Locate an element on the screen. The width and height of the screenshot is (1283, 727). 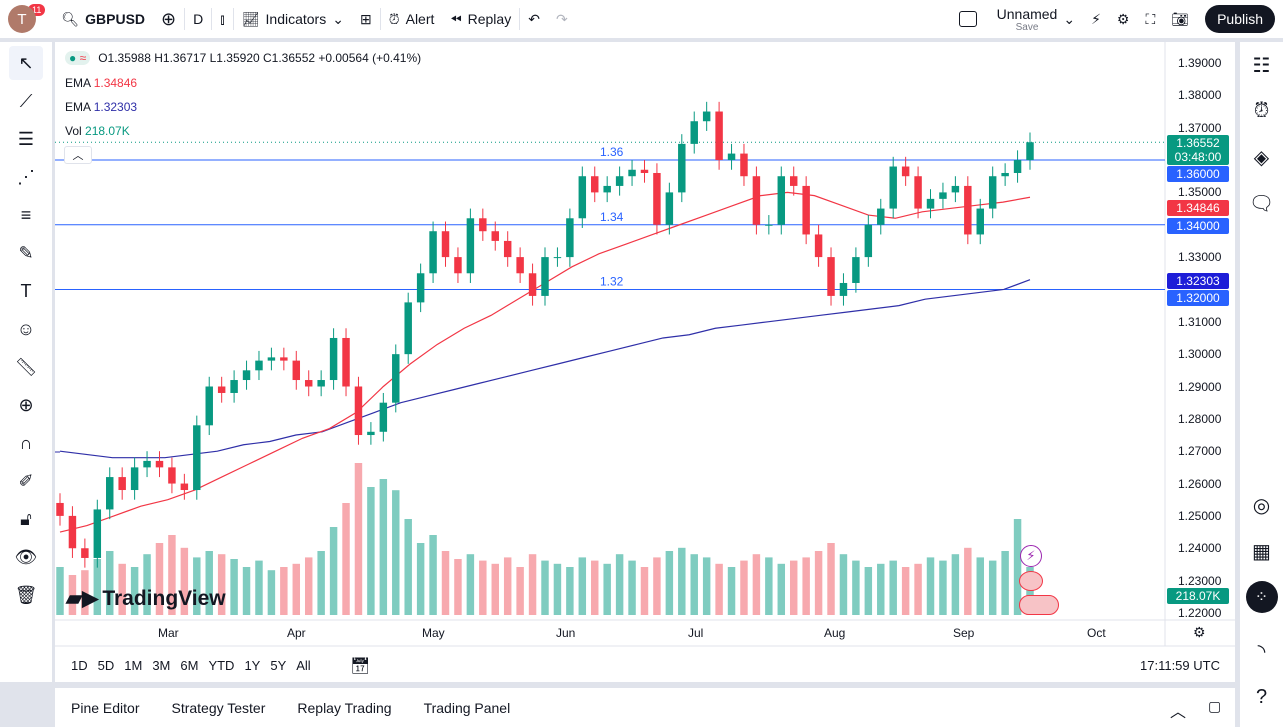
ema2-legend: EMA 1.32303 is located at coordinates (101, 107).